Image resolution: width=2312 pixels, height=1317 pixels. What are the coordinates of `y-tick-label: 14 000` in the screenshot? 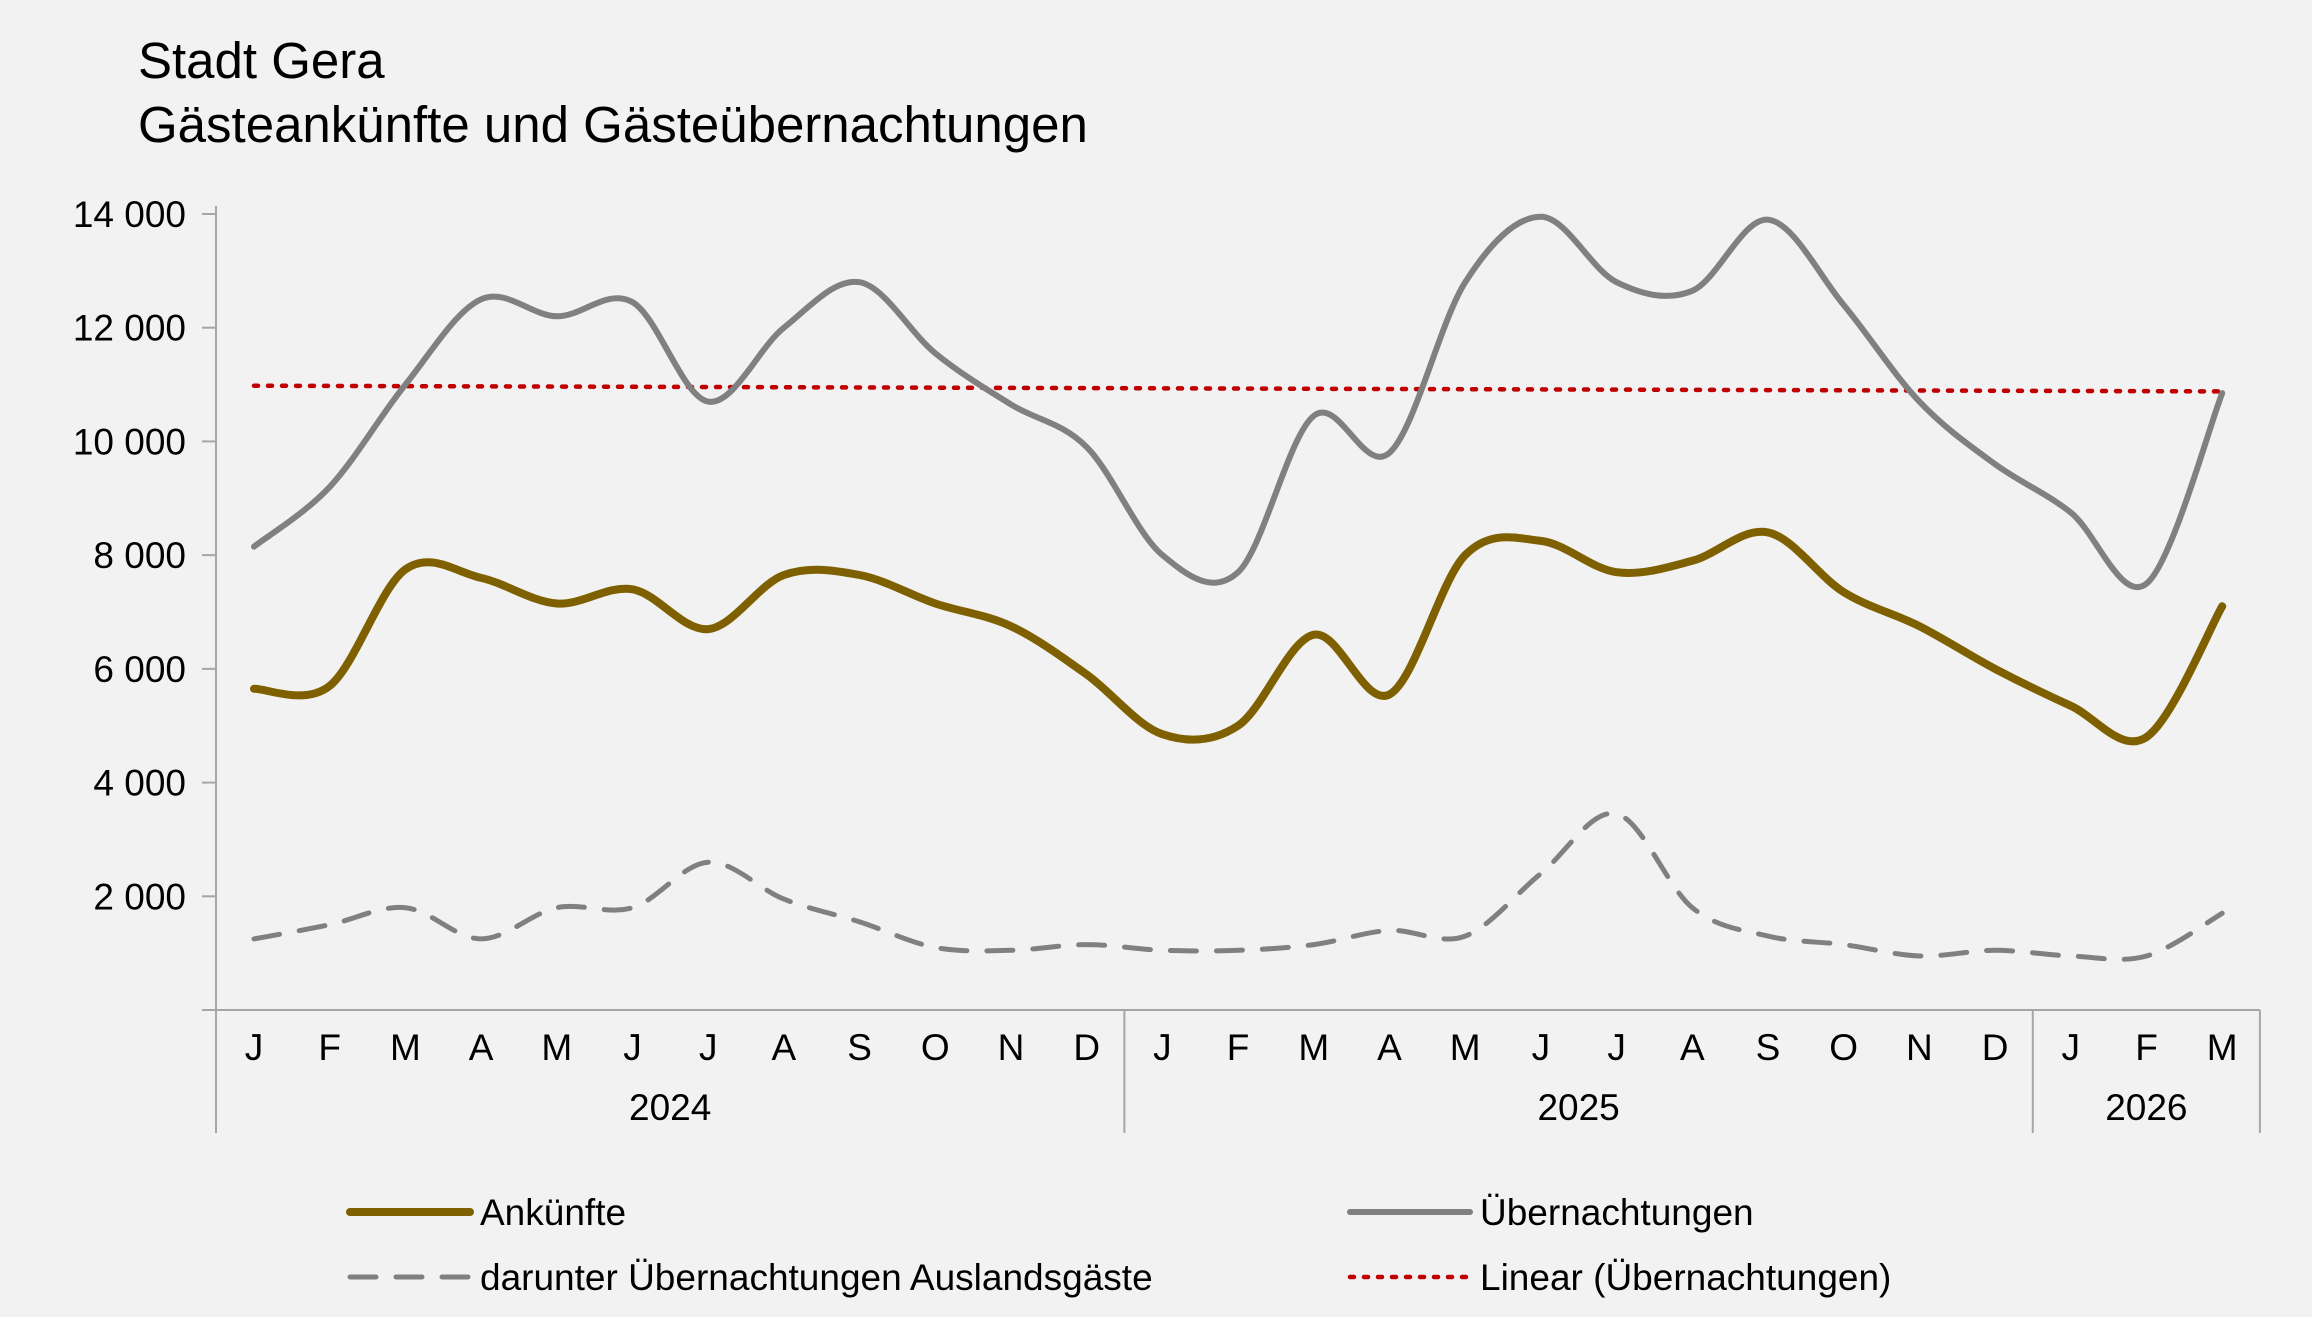 It's located at (129, 214).